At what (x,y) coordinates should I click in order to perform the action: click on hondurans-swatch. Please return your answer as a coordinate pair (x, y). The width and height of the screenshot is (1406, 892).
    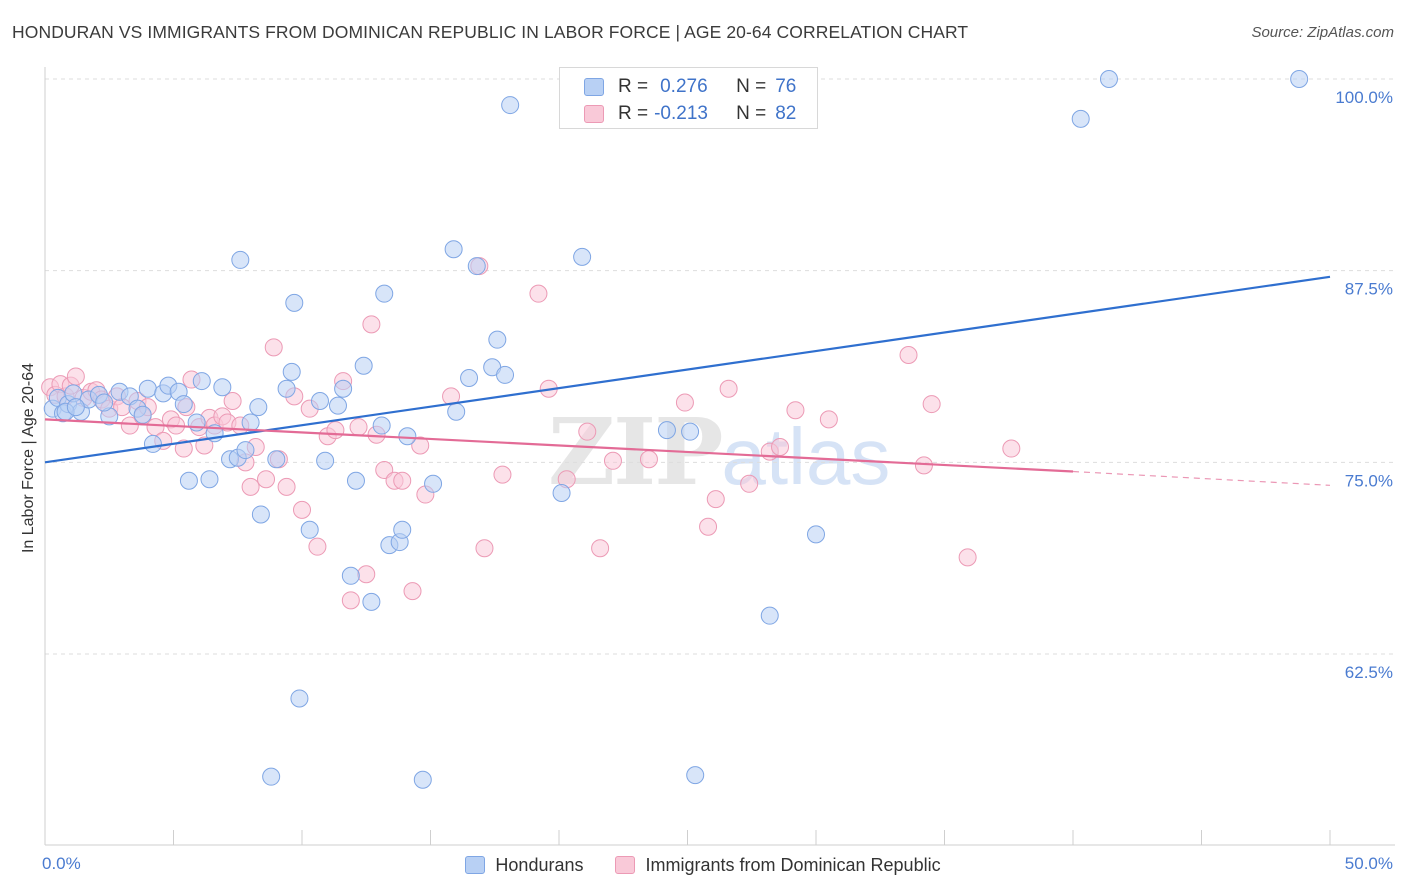
    Looking at the image, I should click on (594, 87).